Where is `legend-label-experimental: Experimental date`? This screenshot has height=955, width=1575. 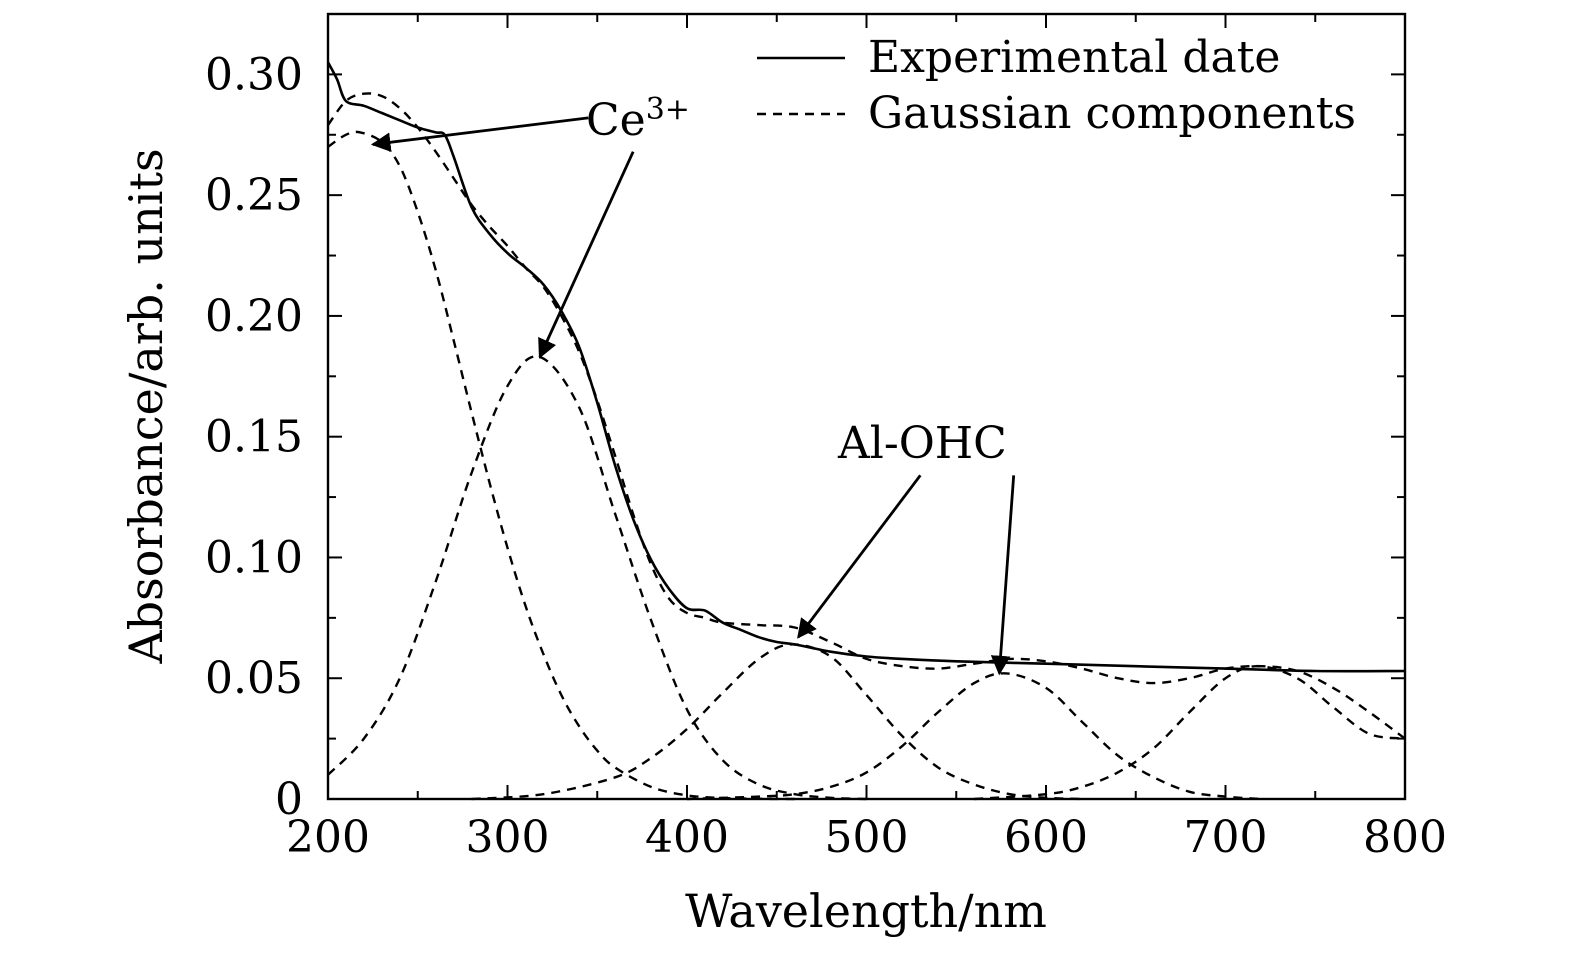
legend-label-experimental: Experimental date is located at coordinates (1074, 57).